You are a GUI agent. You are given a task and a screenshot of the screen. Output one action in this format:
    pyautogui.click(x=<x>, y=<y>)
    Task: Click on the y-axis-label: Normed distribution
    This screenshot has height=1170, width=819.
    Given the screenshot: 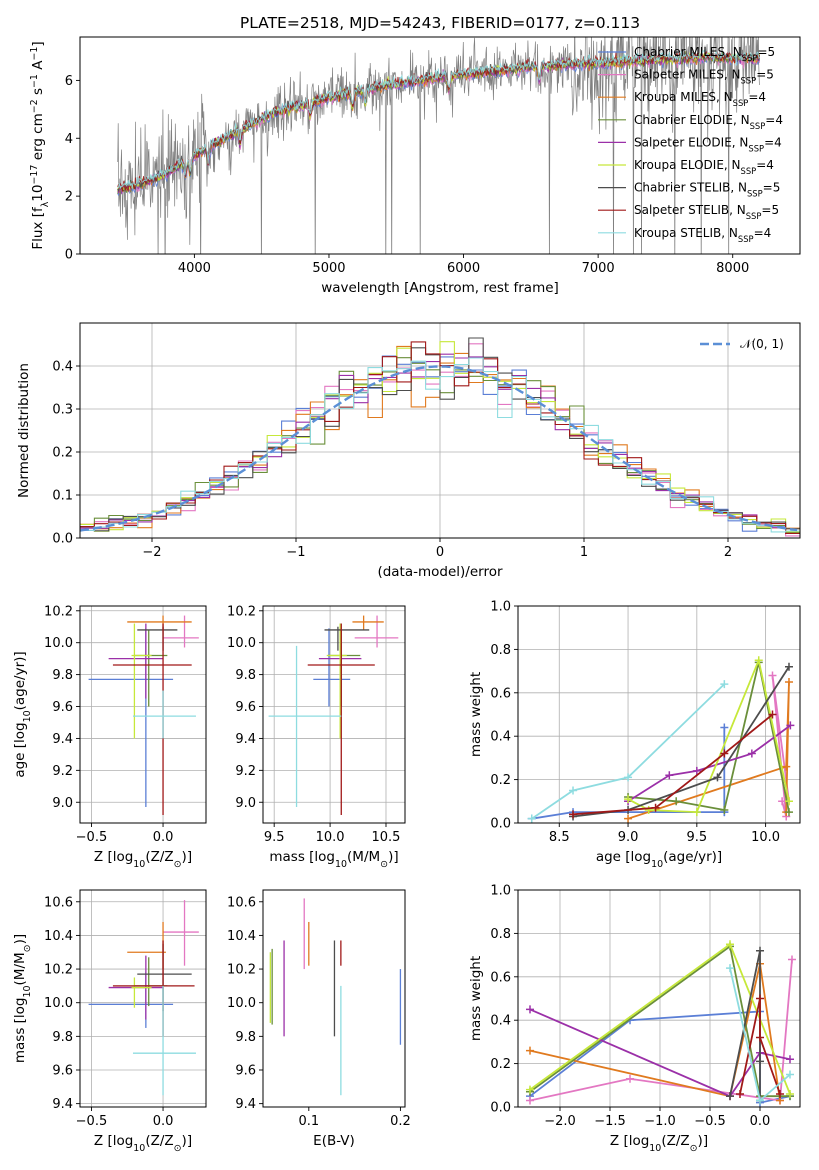 What is the action you would take?
    pyautogui.click(x=24, y=430)
    